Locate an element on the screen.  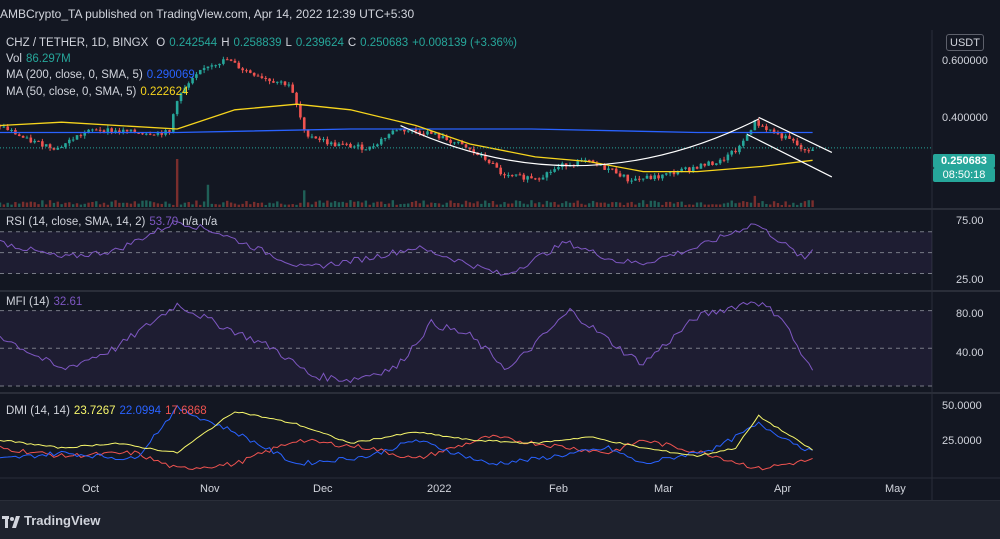
rounding-bottom-curve is located at coordinates (579, 142).